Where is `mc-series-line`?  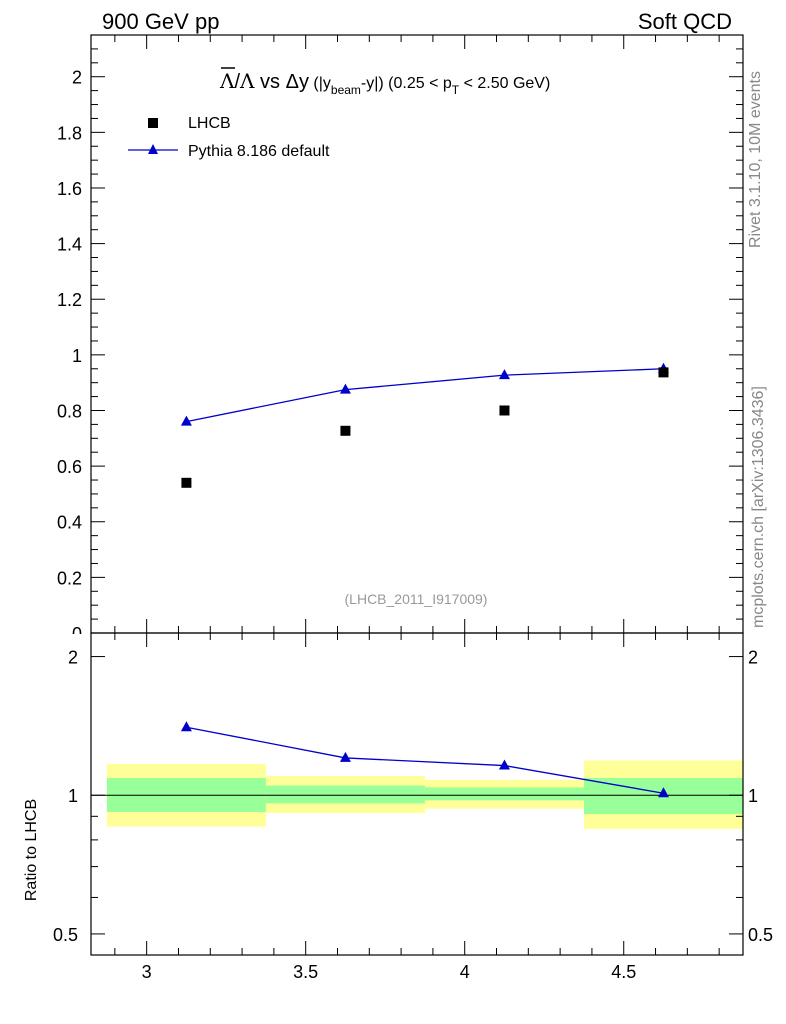
mc-series-line is located at coordinates (425, 395).